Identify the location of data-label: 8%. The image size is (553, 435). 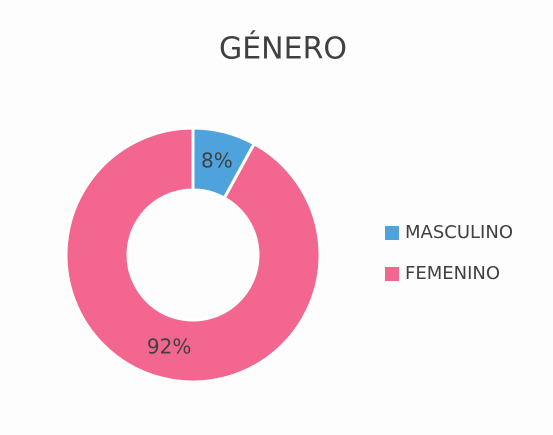
(217, 161).